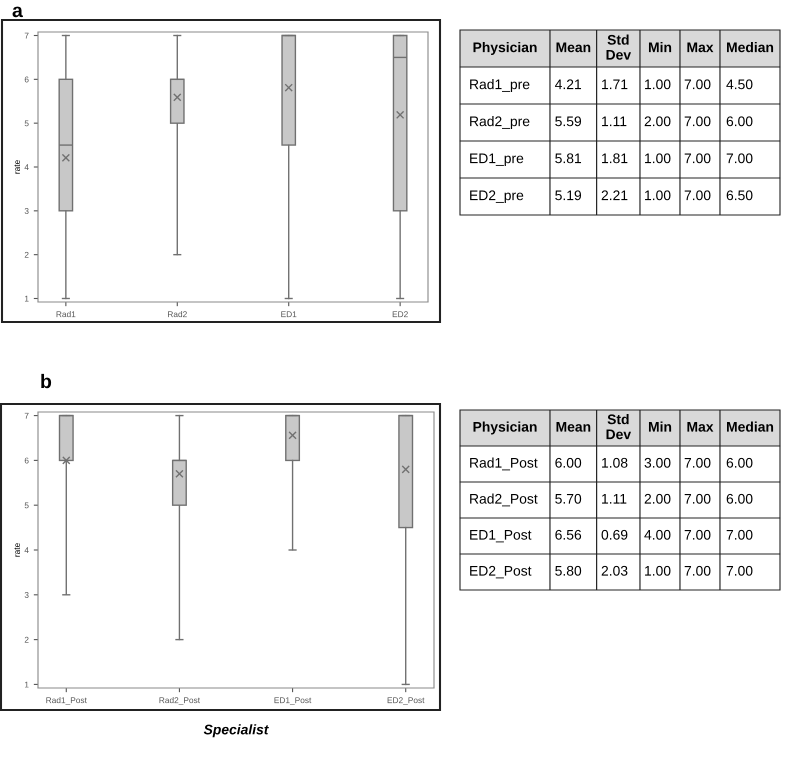 This screenshot has width=785, height=763. I want to click on text: 5.59, so click(568, 121).